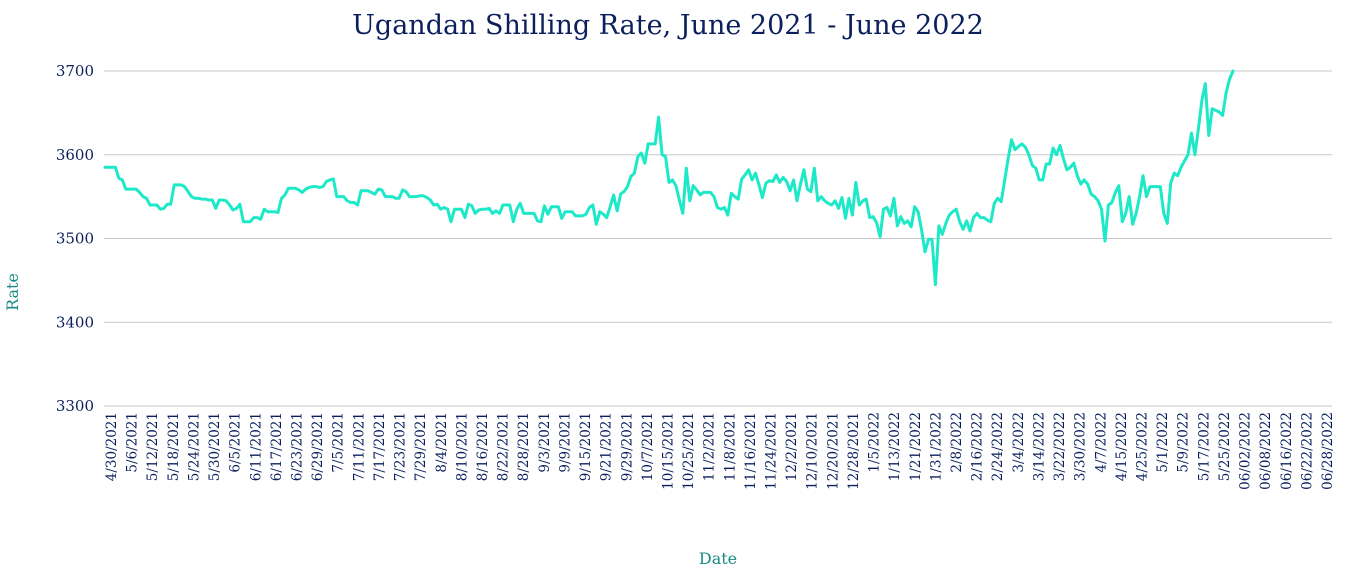 The width and height of the screenshot is (1358, 576). What do you see at coordinates (1266, 451) in the screenshot?
I see `x-tick-label: 06/08/2022` at bounding box center [1266, 451].